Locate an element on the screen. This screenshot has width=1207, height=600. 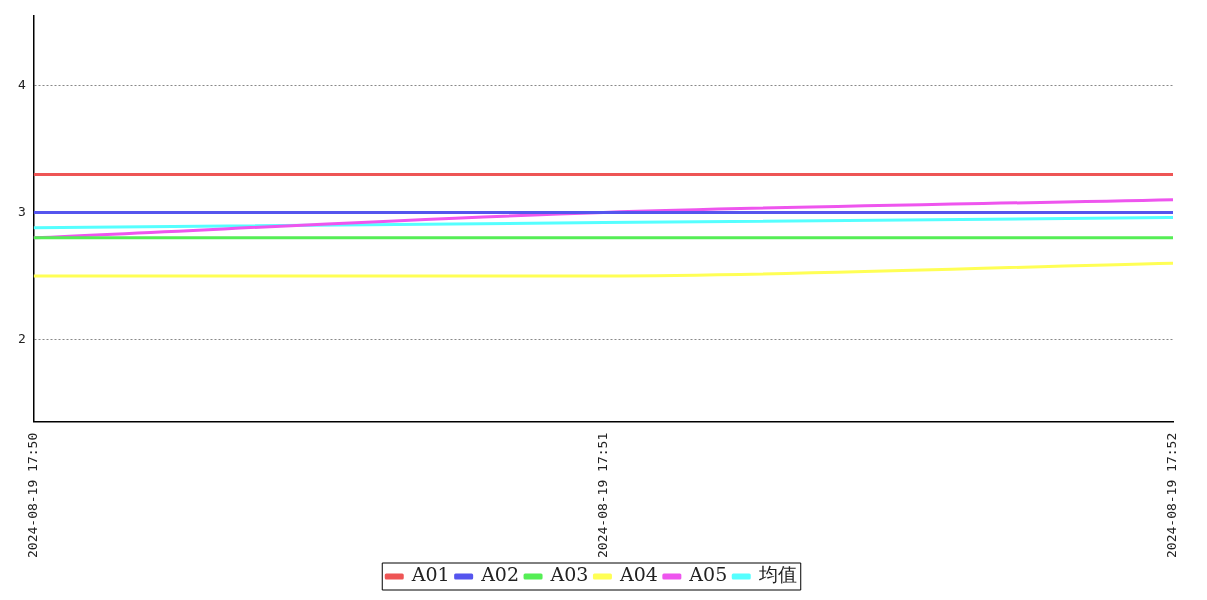
legend-label: A05 is located at coordinates (708, 574).